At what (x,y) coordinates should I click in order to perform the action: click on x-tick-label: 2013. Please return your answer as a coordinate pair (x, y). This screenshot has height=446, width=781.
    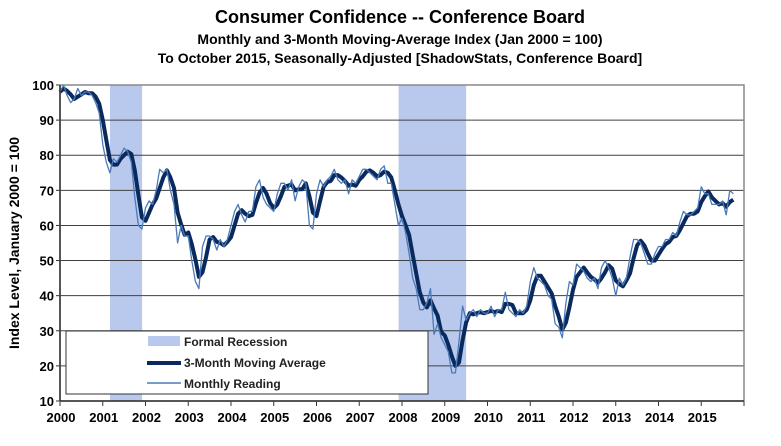
    Looking at the image, I should click on (616, 417).